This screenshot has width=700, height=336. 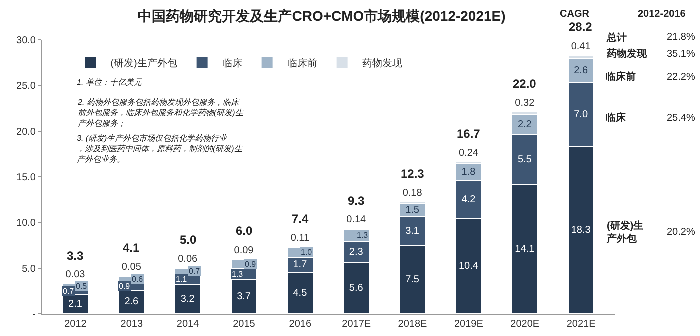 I want to click on x-tick-label: 2015, so click(x=244, y=324).